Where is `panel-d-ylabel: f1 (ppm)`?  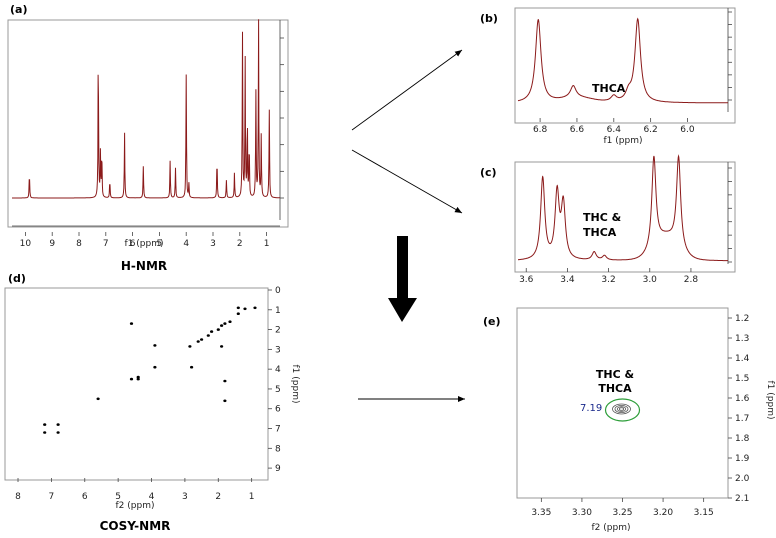 panel-d-ylabel: f1 (ppm) is located at coordinates (295, 384).